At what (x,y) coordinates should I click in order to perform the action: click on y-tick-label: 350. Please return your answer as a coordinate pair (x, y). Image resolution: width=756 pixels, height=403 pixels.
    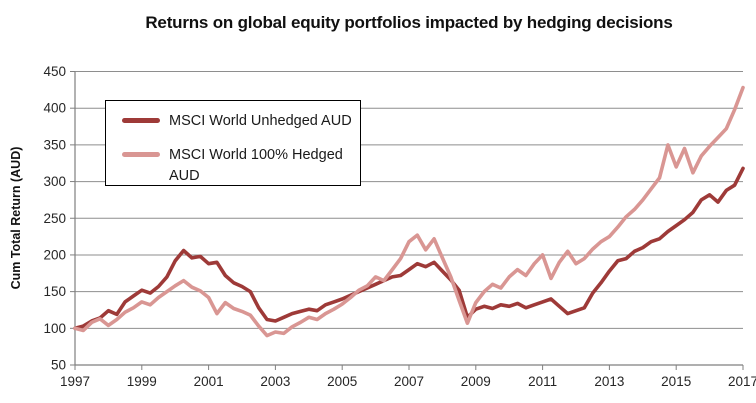
    Looking at the image, I should click on (54, 144).